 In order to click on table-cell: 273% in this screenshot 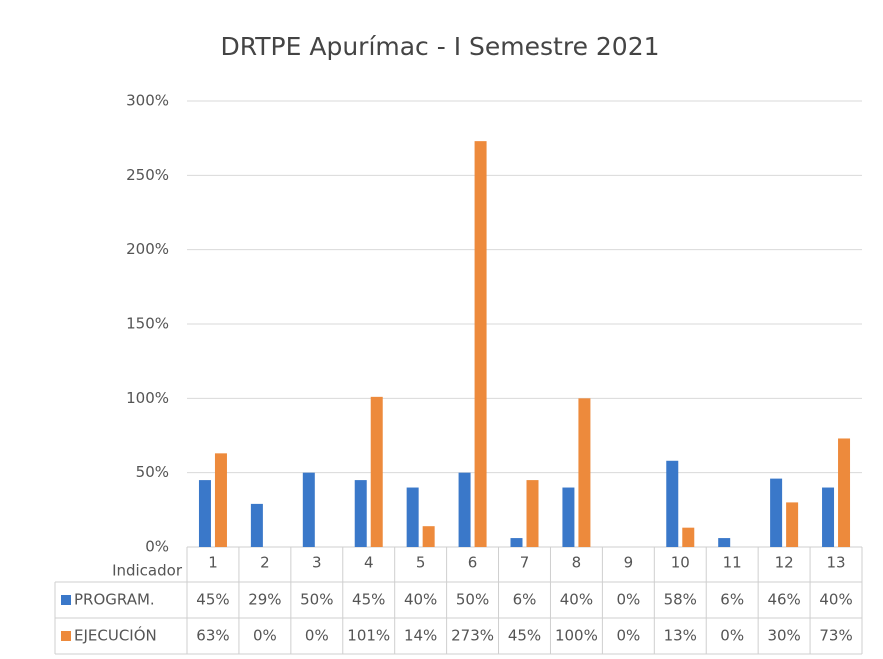, I will do `click(472, 636)`.